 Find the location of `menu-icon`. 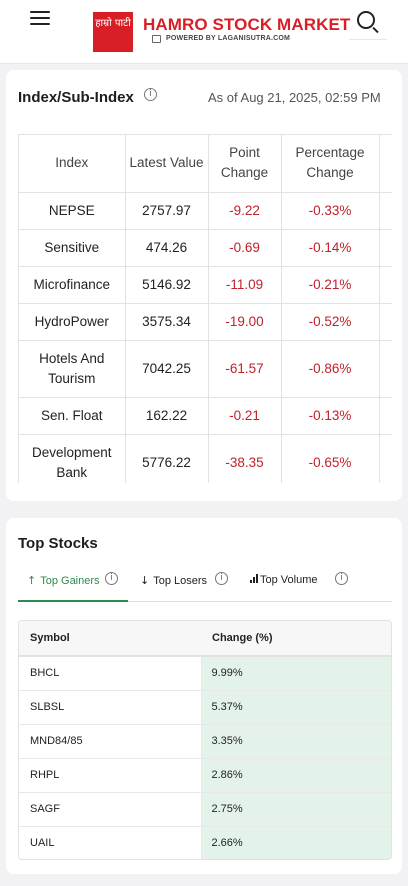

menu-icon is located at coordinates (40, 18).